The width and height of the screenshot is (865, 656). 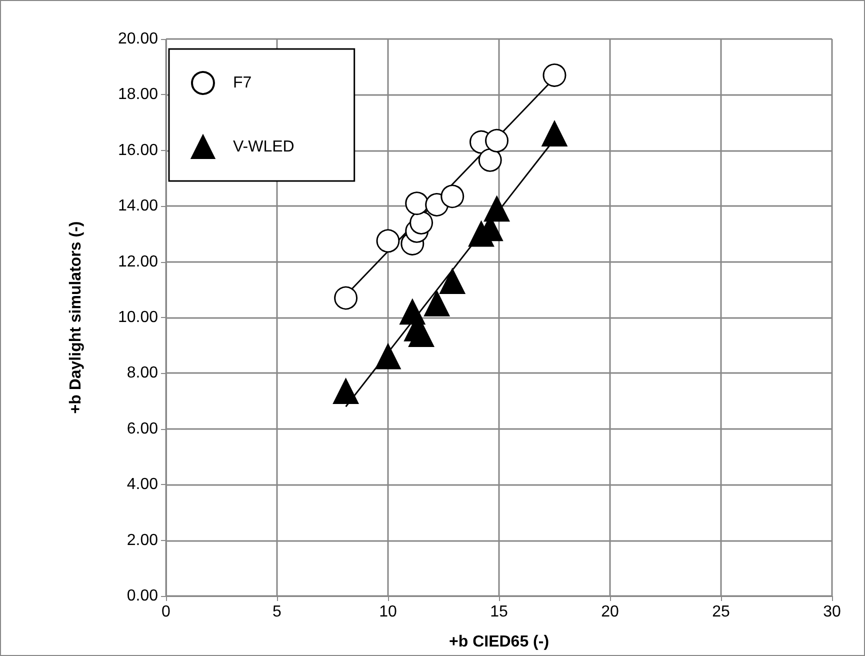 I want to click on y-tick-label: 10.00, so click(x=138, y=317).